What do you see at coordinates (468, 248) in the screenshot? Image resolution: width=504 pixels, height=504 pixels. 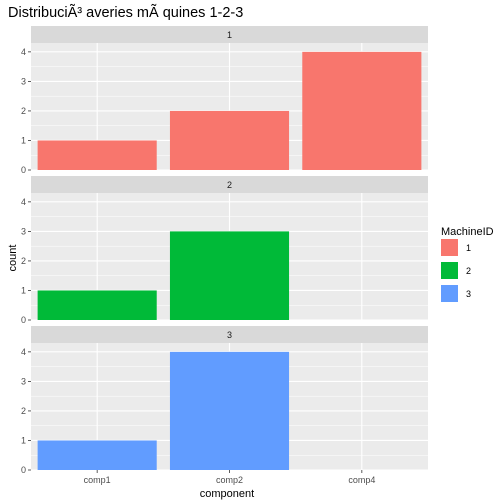 I see `legend-label-1: 1` at bounding box center [468, 248].